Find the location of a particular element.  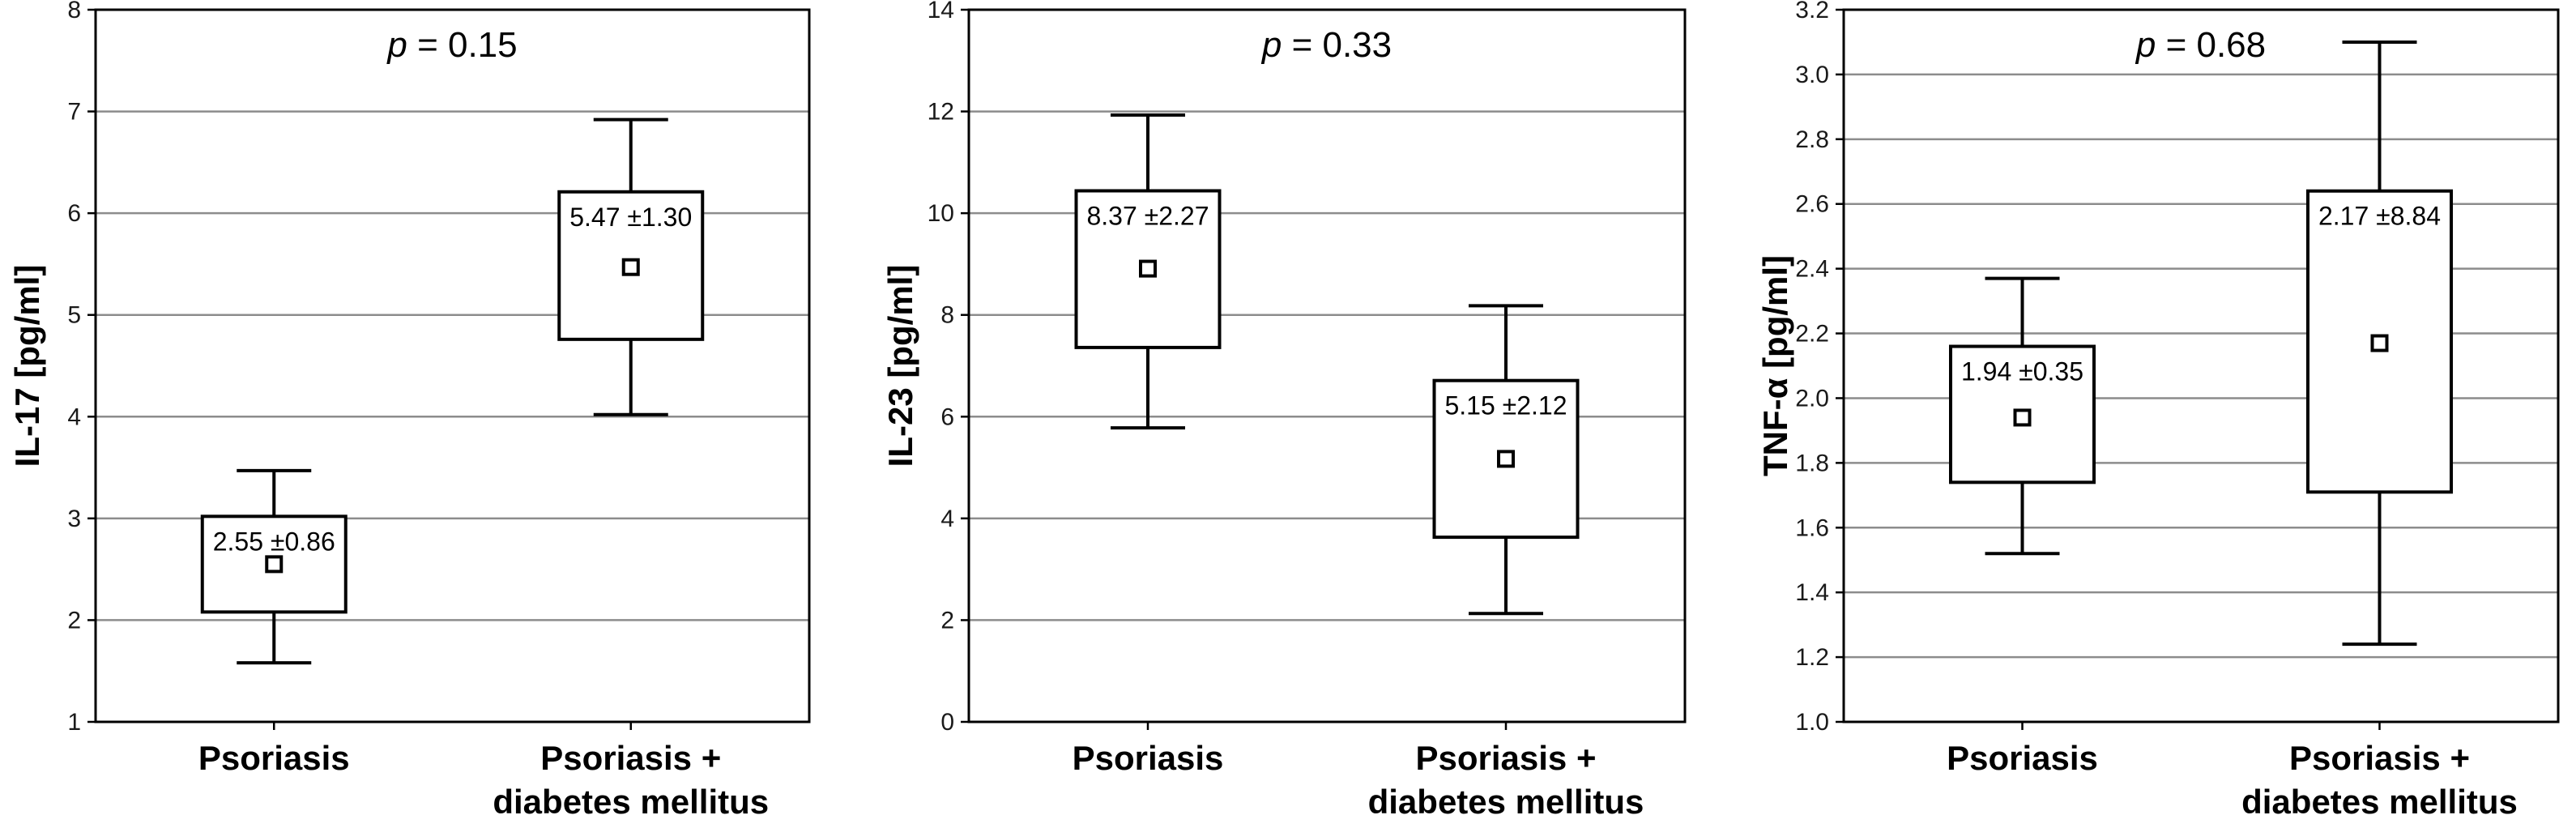

y-tick-label: 1.2 is located at coordinates (1812, 657).